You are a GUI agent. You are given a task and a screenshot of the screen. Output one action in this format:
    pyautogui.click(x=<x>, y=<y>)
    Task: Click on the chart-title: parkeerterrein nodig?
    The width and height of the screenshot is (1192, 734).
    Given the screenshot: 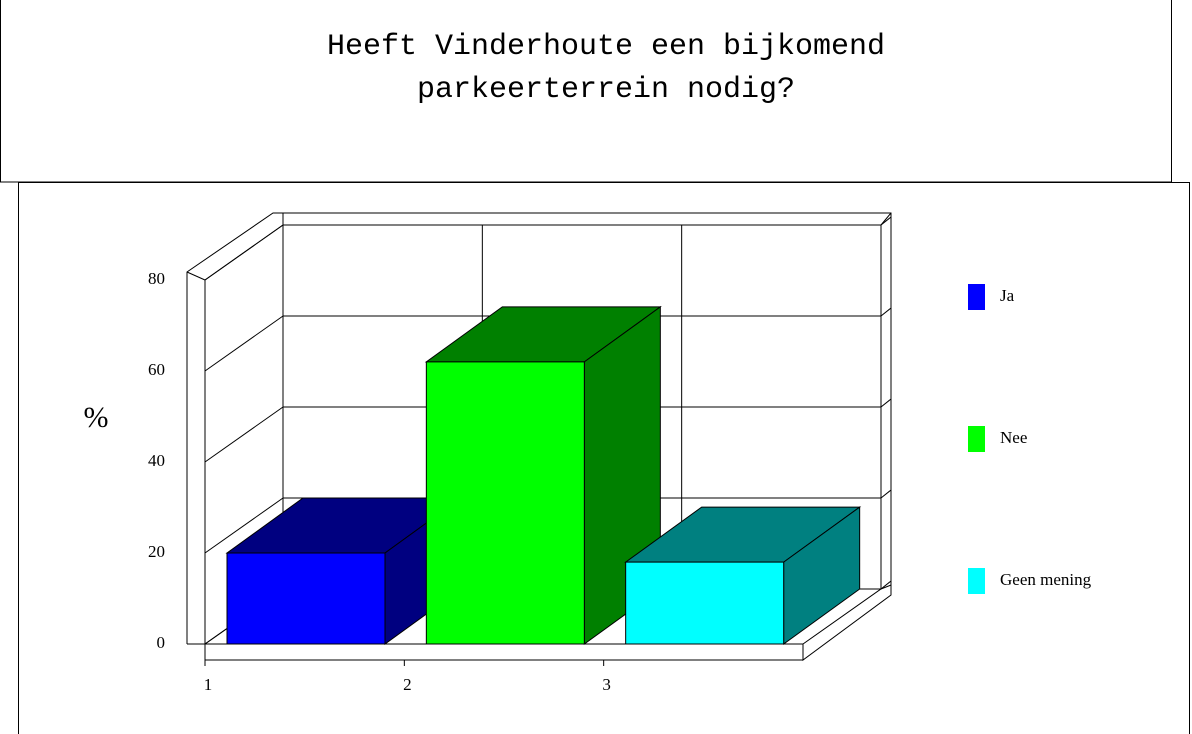 What is the action you would take?
    pyautogui.click(x=606, y=90)
    